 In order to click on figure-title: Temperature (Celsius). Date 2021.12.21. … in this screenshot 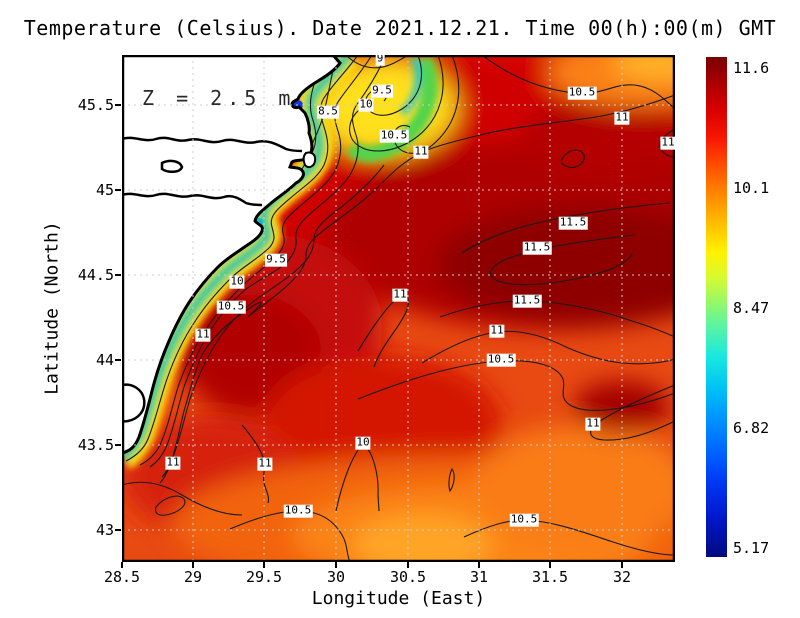, I will do `click(400, 28)`.